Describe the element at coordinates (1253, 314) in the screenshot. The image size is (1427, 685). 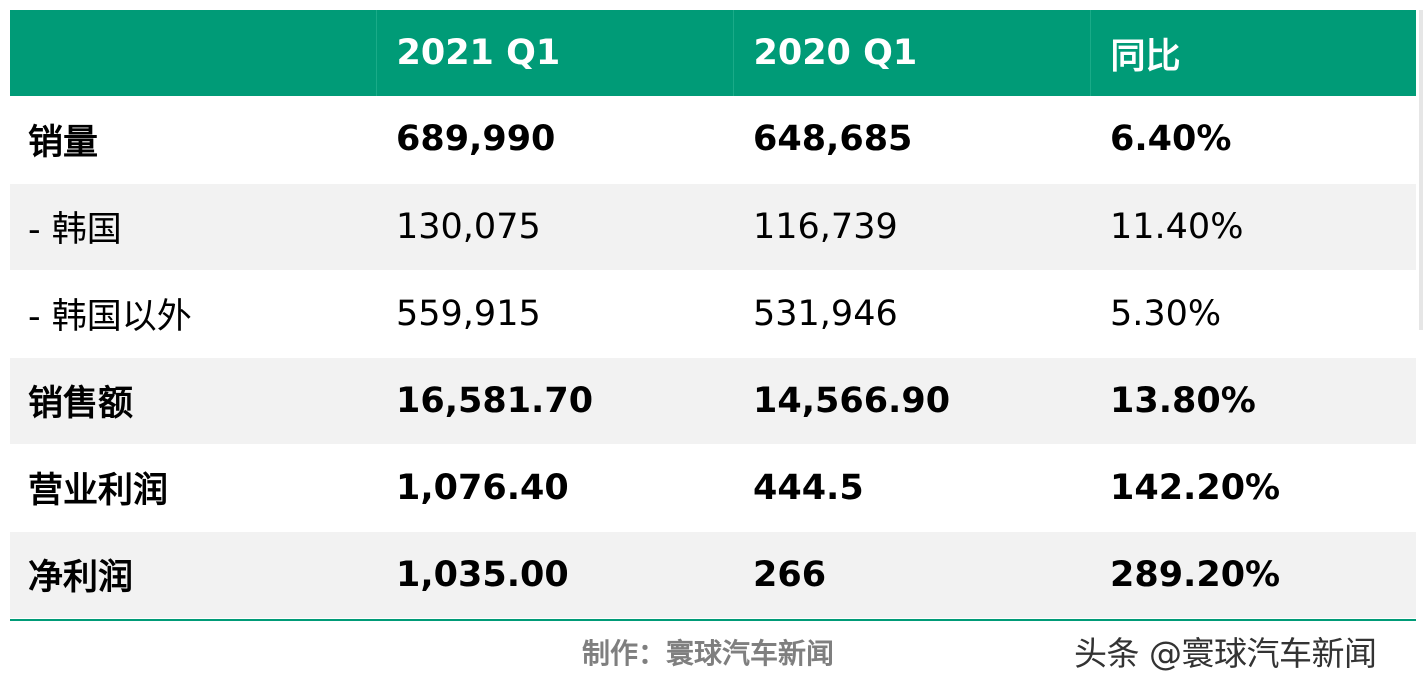
I see `cell-yoy: 5.30%` at that location.